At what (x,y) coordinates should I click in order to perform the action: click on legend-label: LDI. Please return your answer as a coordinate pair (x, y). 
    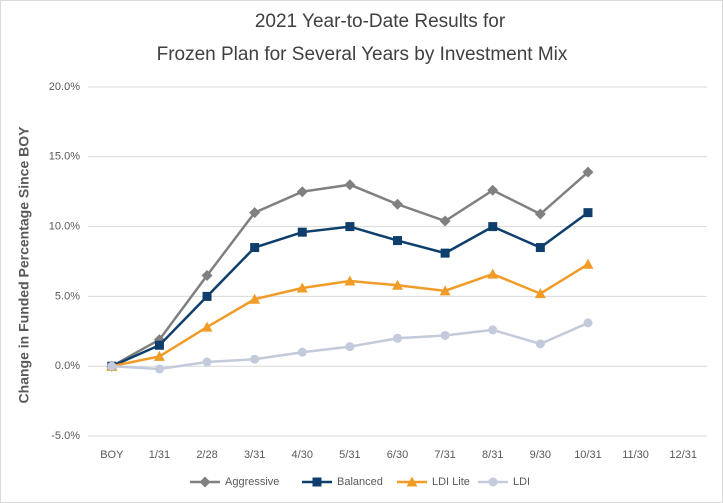
    Looking at the image, I should click on (521, 482).